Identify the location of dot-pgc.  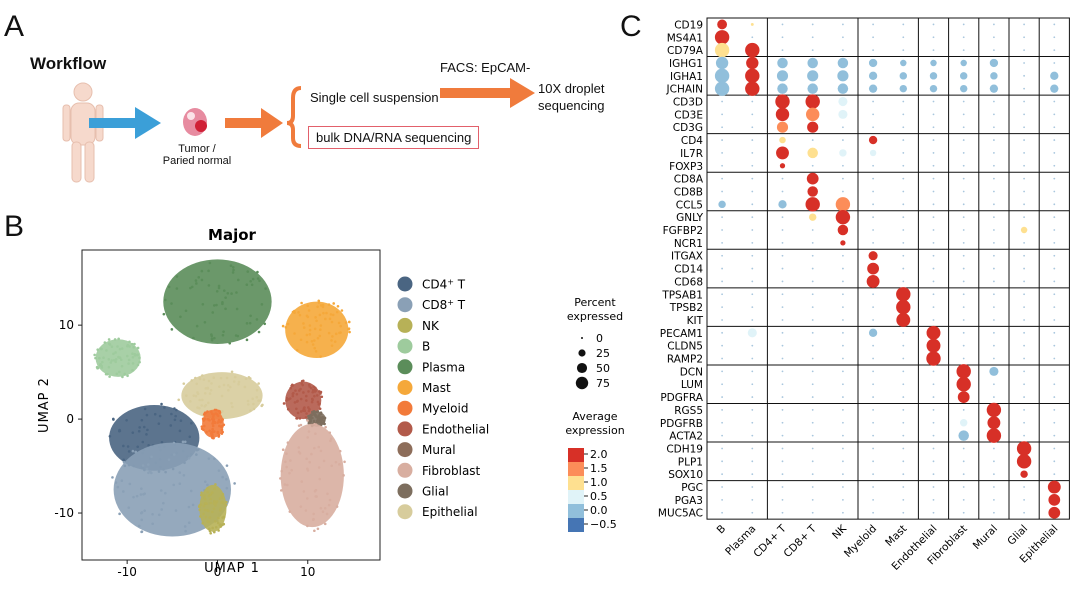
(1054, 487).